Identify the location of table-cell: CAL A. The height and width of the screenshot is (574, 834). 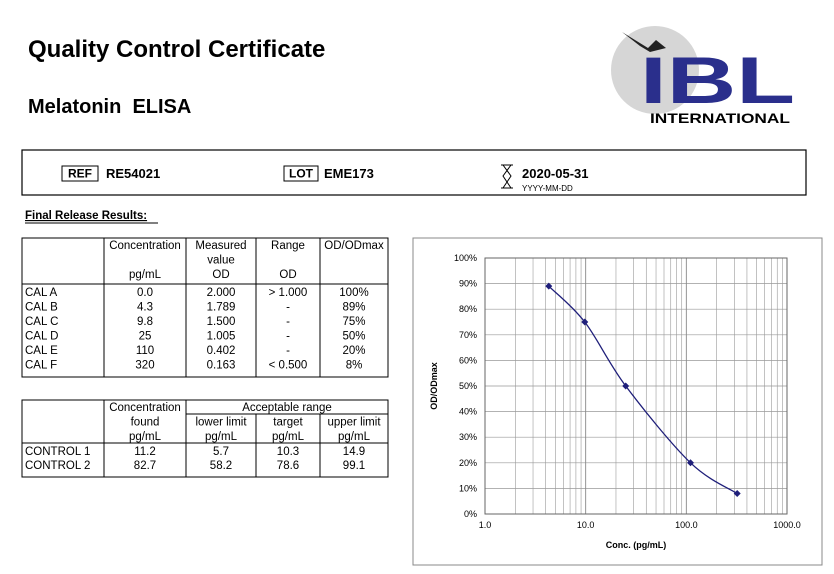
(41, 293).